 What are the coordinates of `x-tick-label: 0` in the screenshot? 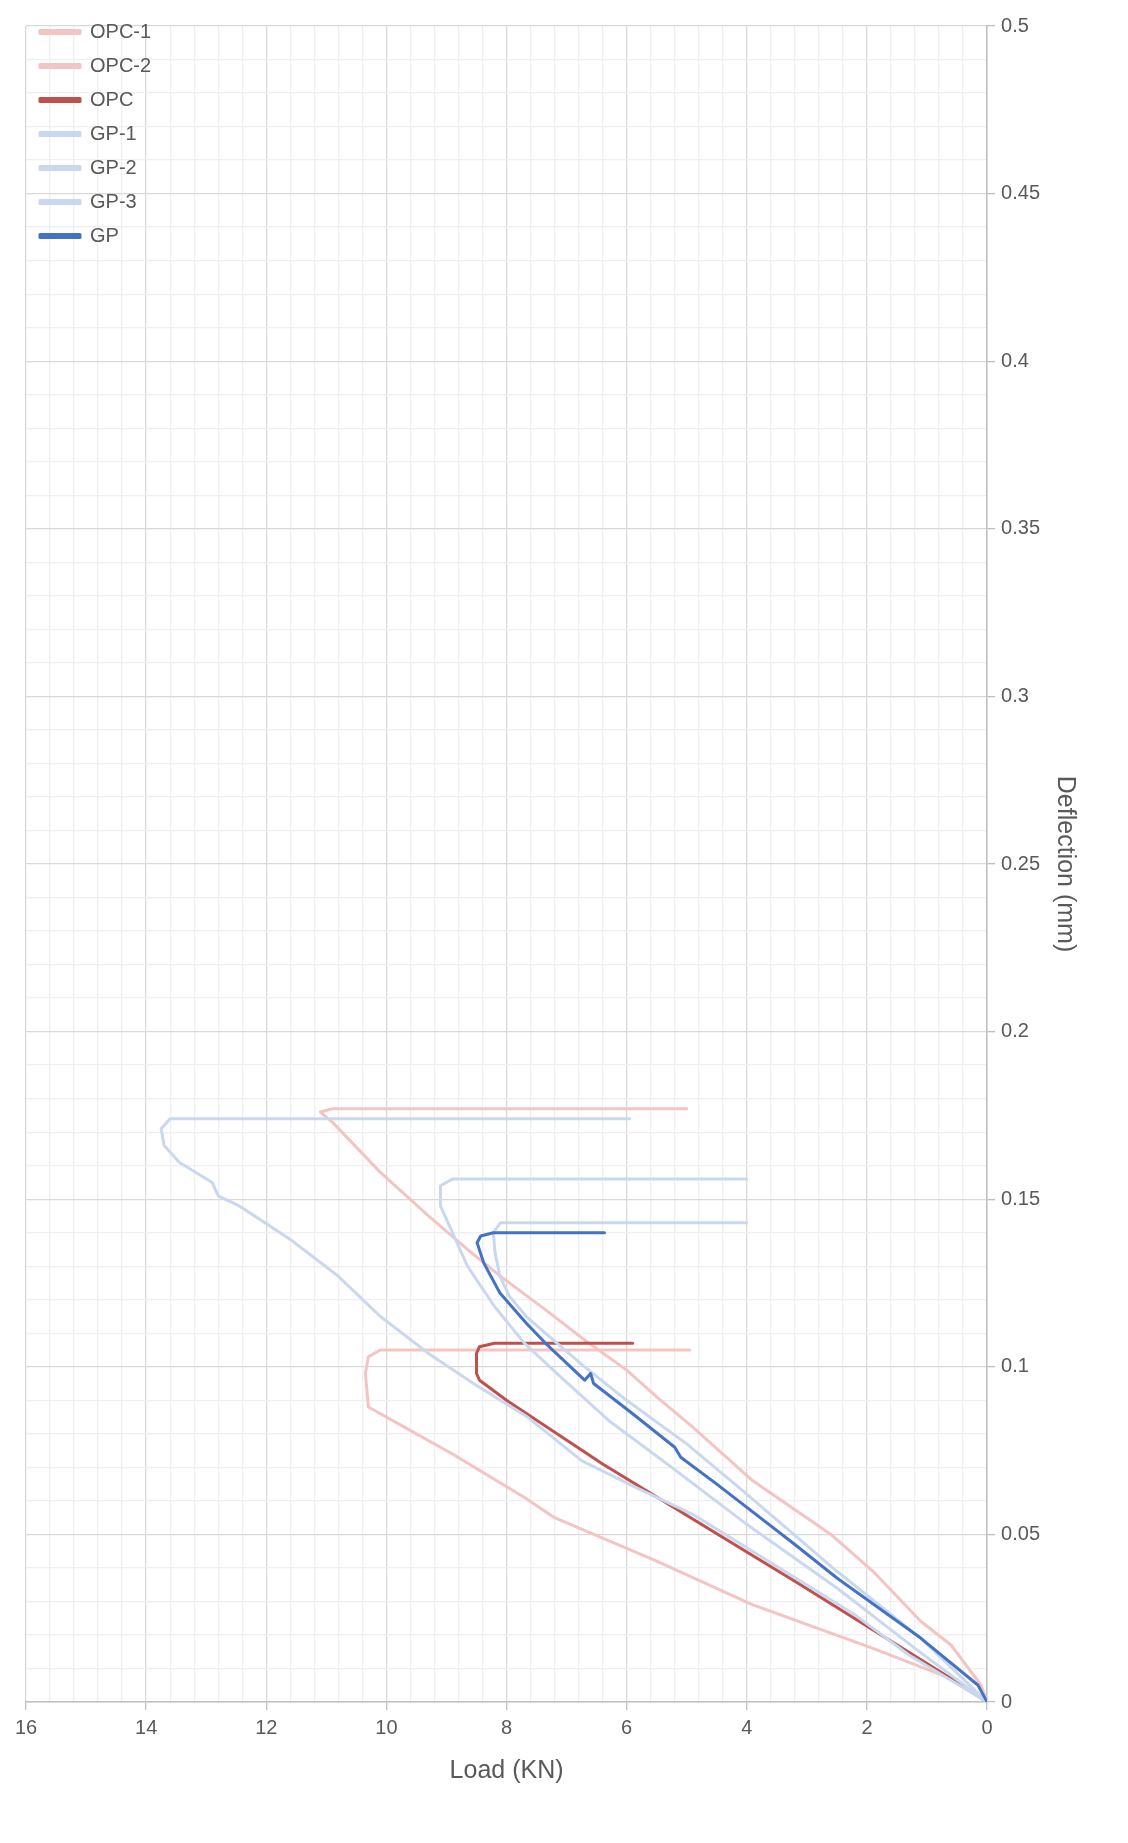 It's located at (987, 1726).